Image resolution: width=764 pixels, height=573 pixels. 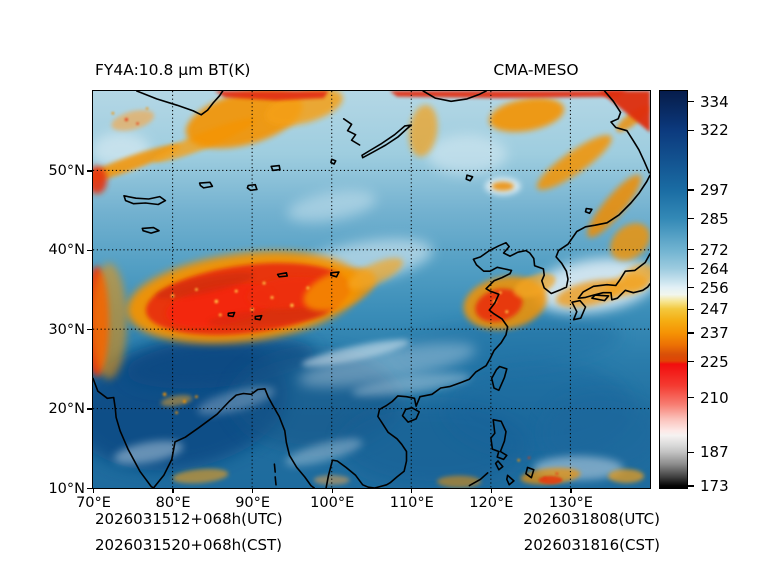 What do you see at coordinates (253, 502) in the screenshot?
I see `x-tick-label: 90°E` at bounding box center [253, 502].